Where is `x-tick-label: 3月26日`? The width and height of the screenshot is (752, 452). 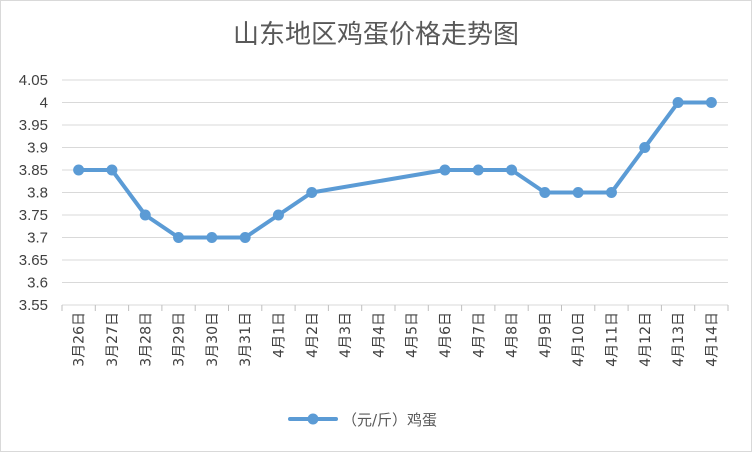
x-tick-label: 3月26日 is located at coordinates (80, 339).